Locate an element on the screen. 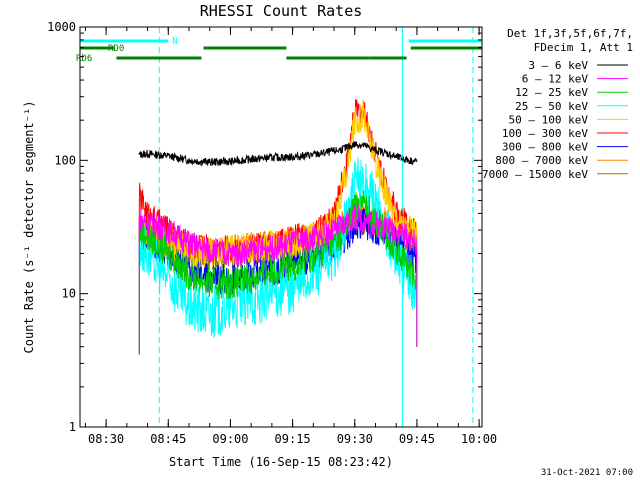 This screenshot has height=480, width=640. y-tick-label: 10 is located at coordinates (69, 294).